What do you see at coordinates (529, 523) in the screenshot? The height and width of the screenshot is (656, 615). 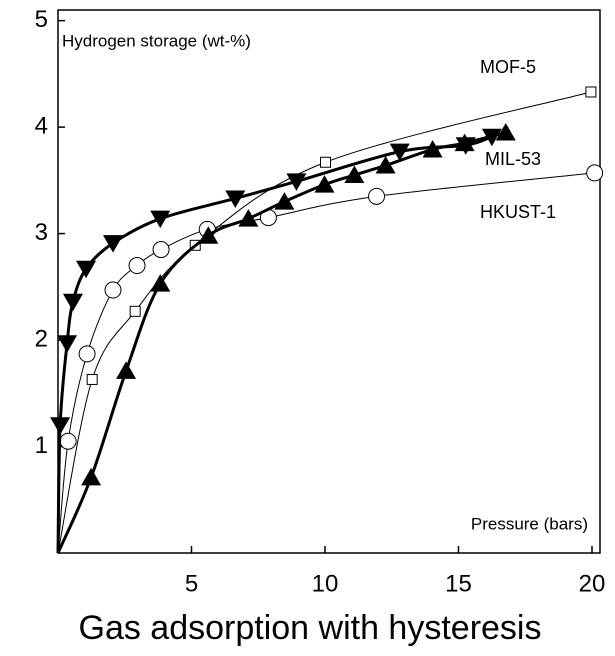 I see `x-axis-label: Pressure (bars)` at bounding box center [529, 523].